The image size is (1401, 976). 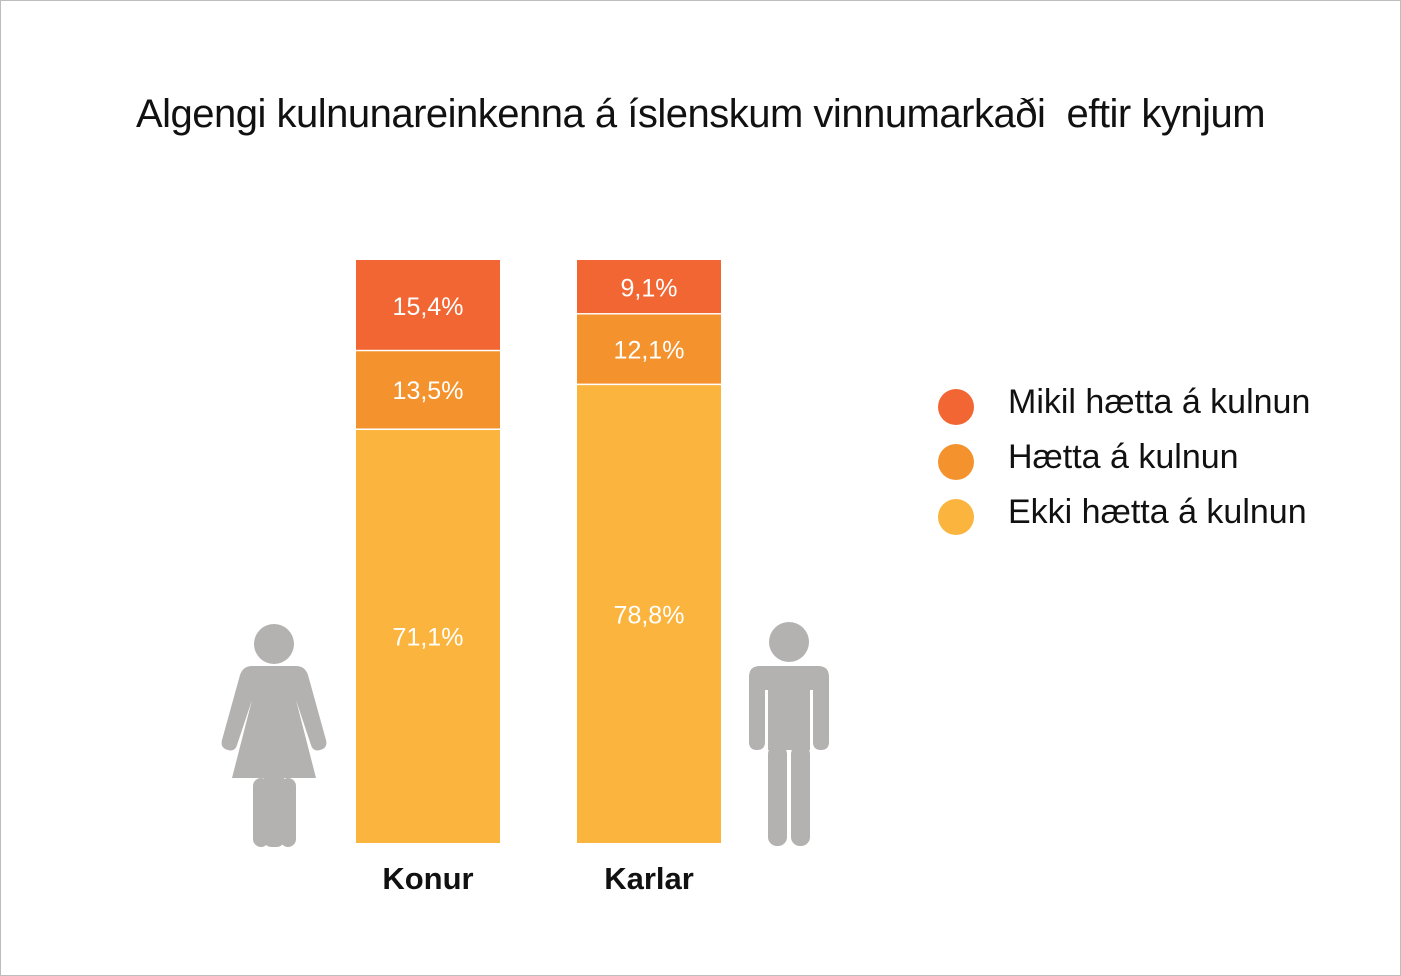 I want to click on bar-segment-karlar-mikil-h-tta-a-kulnun, so click(x=649, y=287).